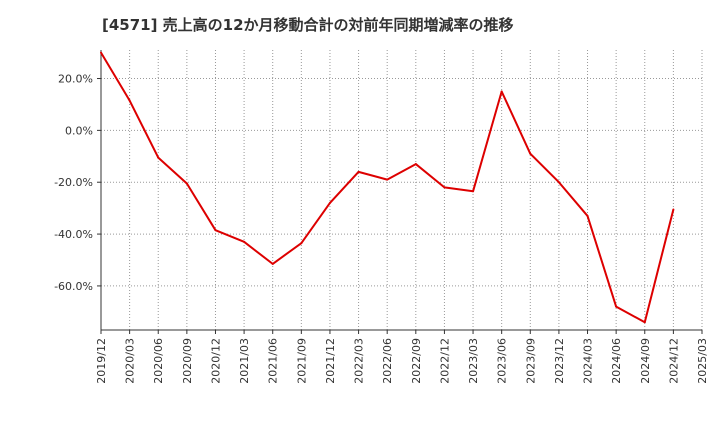 The height and width of the screenshot is (440, 720). What do you see at coordinates (502, 361) in the screenshot?
I see `x-tick-label: 2023/06` at bounding box center [502, 361].